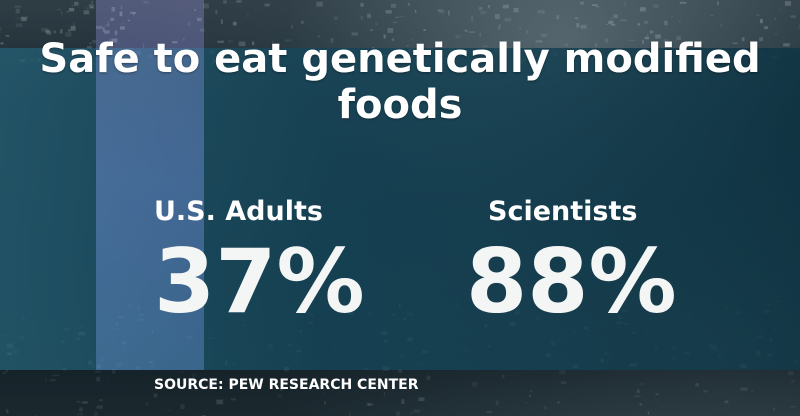 This screenshot has height=416, width=800. What do you see at coordinates (238, 211) in the screenshot?
I see `stat-label-us-adults: U.S. Adults` at bounding box center [238, 211].